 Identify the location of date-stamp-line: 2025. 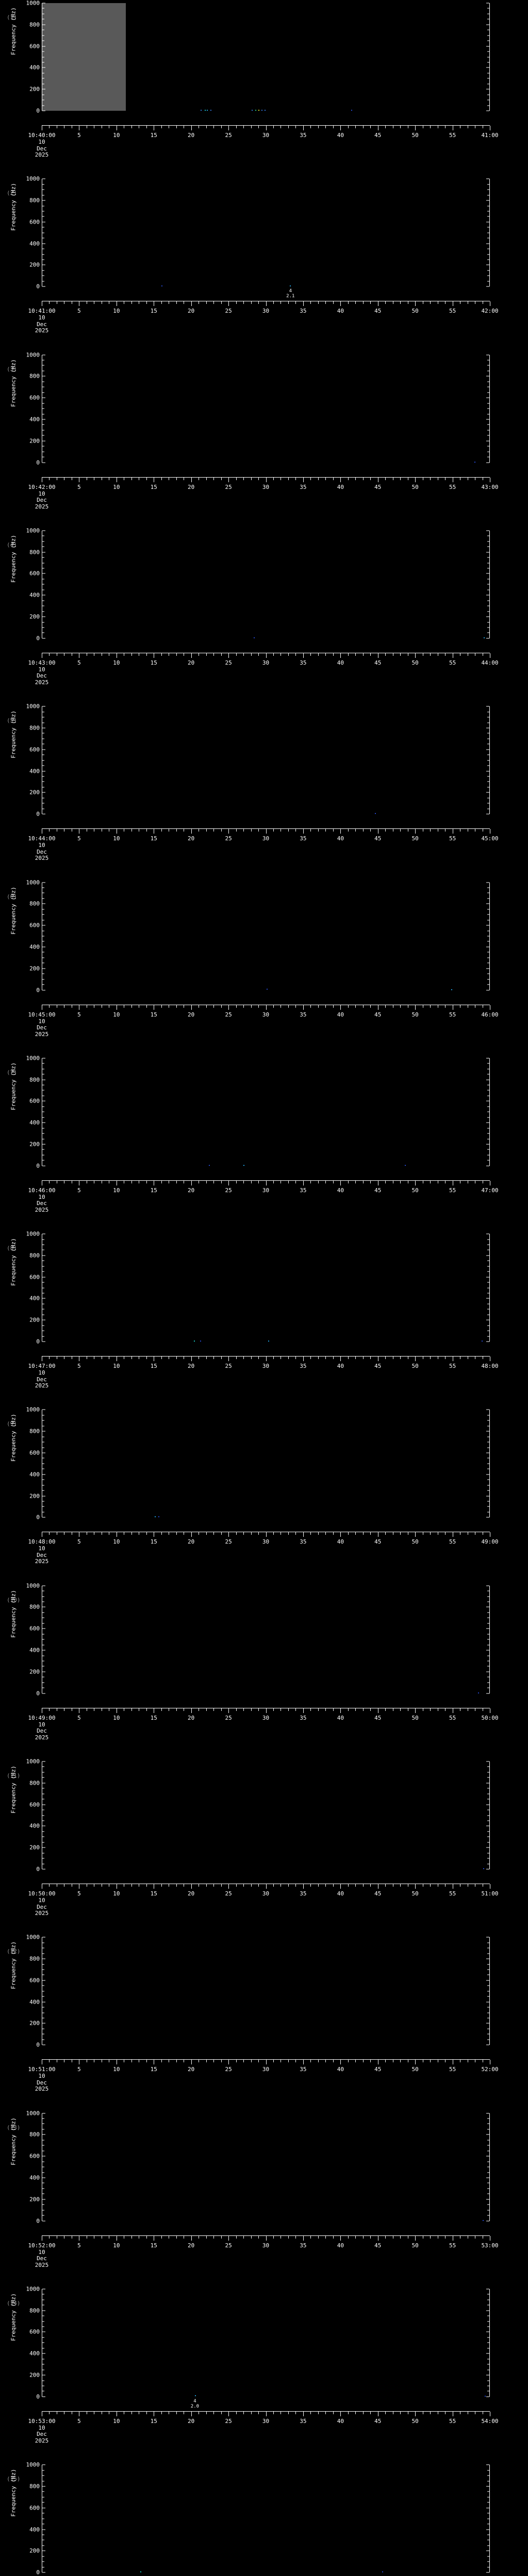
(42, 1561).